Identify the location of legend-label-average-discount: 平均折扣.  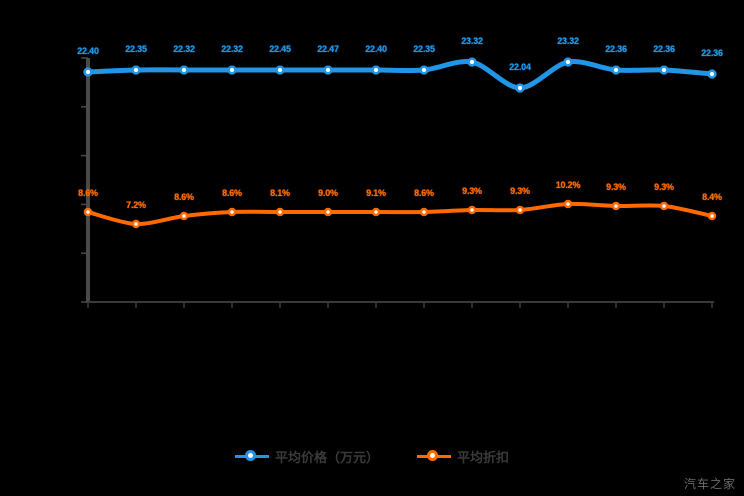
(483, 457).